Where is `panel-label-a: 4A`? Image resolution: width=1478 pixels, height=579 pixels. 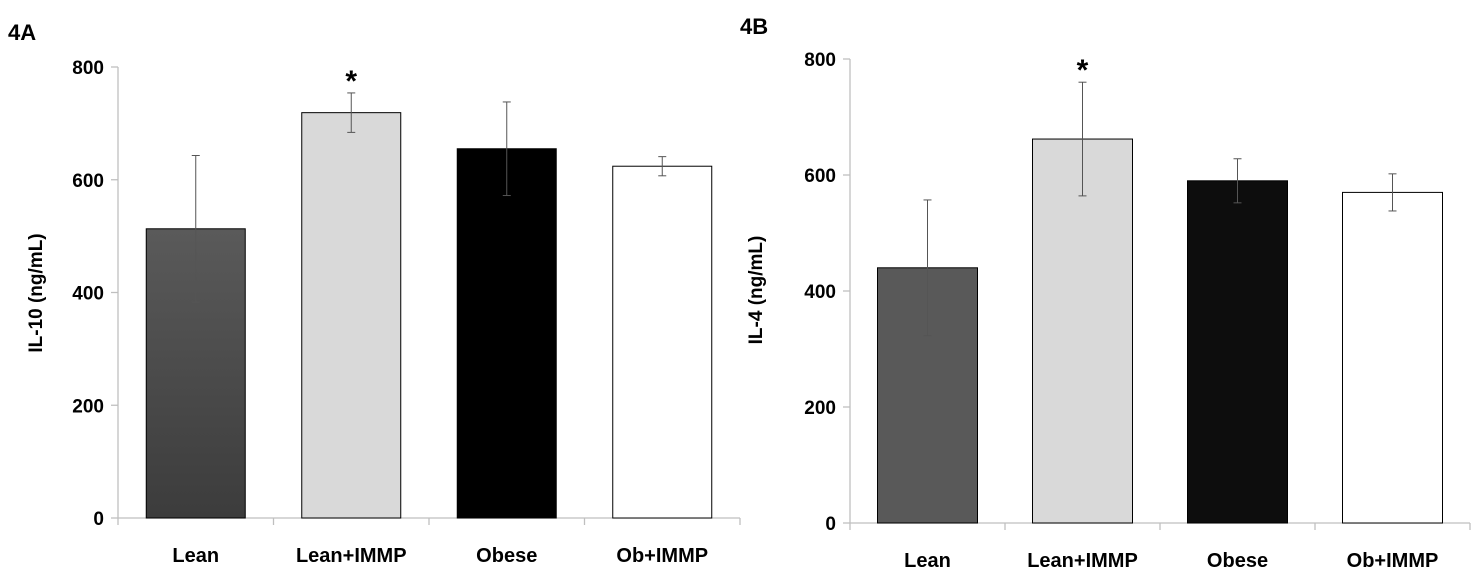 panel-label-a: 4A is located at coordinates (22, 32).